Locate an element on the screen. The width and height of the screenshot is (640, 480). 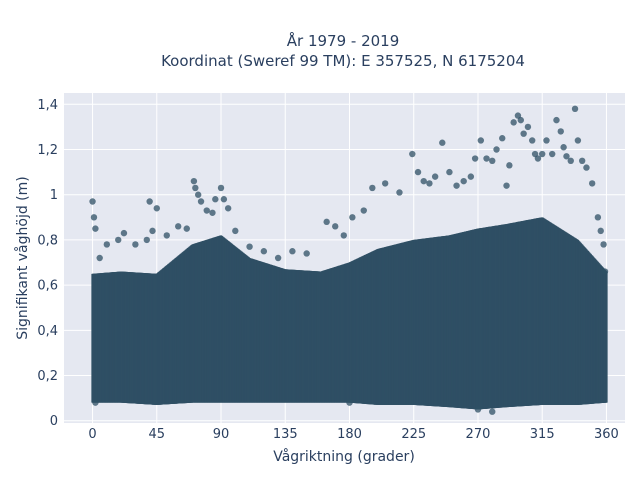
y-axis-title: Signifikant våghöjd (m) is located at coordinates (22, 257).